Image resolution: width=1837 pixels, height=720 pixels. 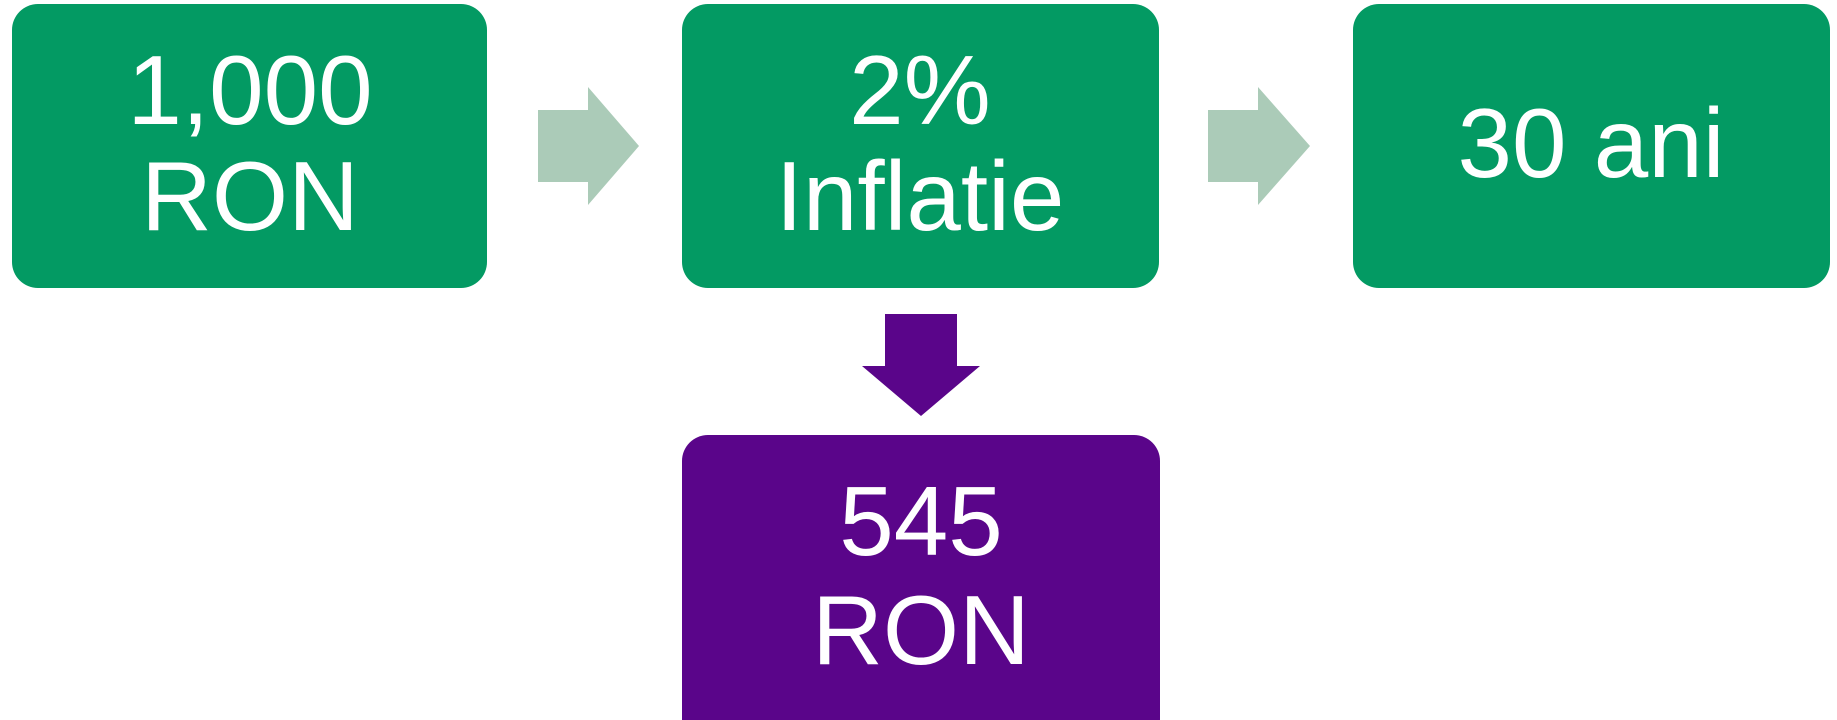 I want to click on inflation-box, so click(x=920, y=146).